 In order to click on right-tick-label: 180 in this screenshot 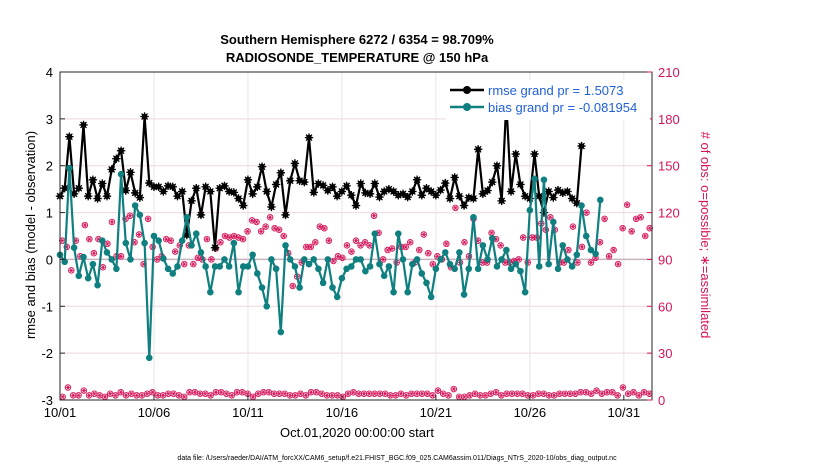, I will do `click(669, 119)`.